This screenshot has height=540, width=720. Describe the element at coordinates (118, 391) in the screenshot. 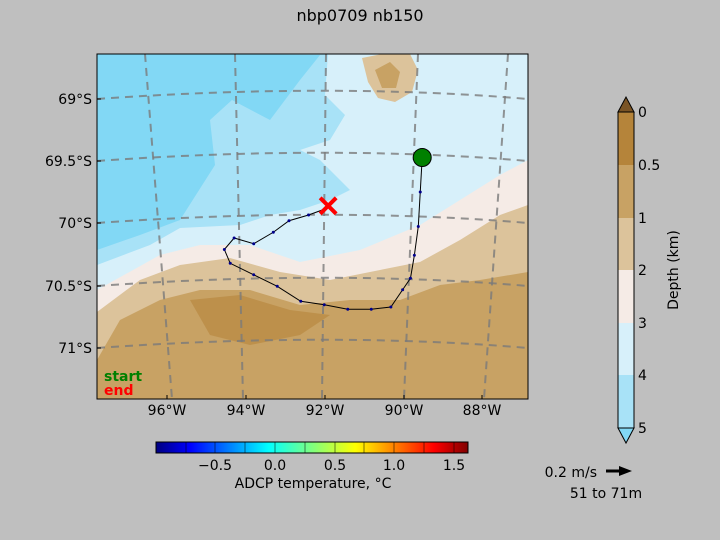

I see `legend-end-label: end` at that location.